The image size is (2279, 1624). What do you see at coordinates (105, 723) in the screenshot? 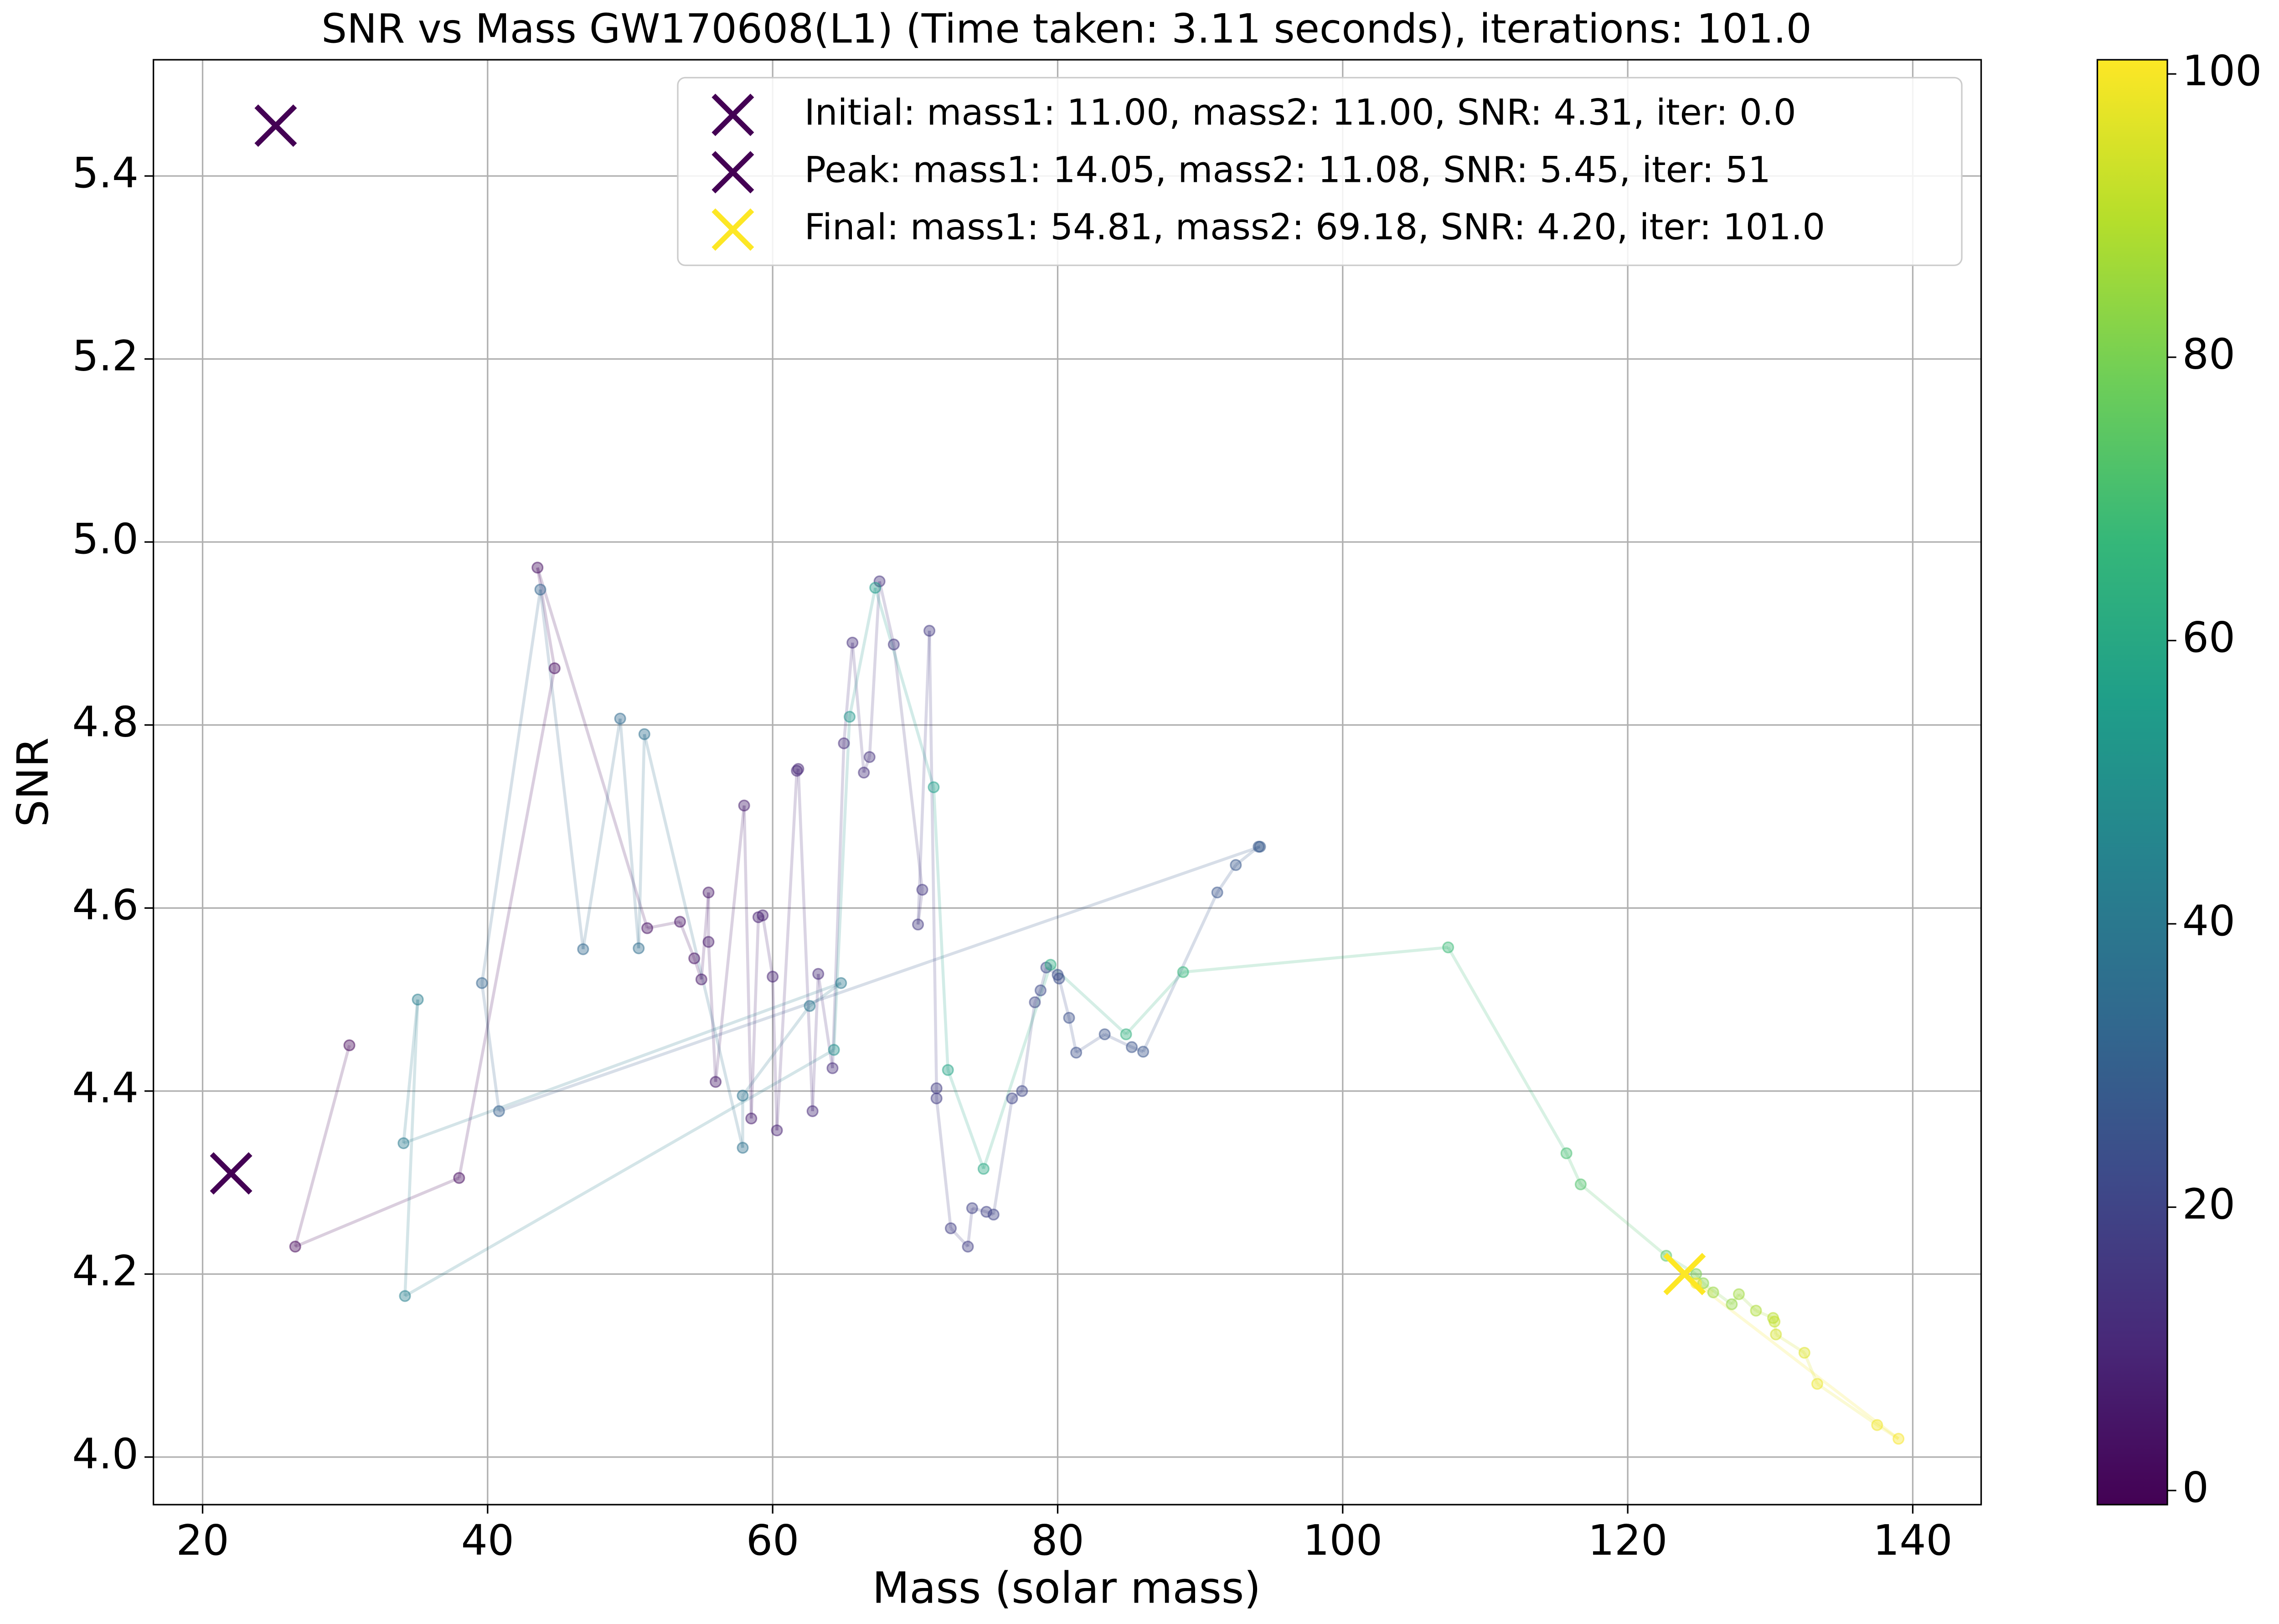
I see `y-tick-label: 4.8` at bounding box center [105, 723].